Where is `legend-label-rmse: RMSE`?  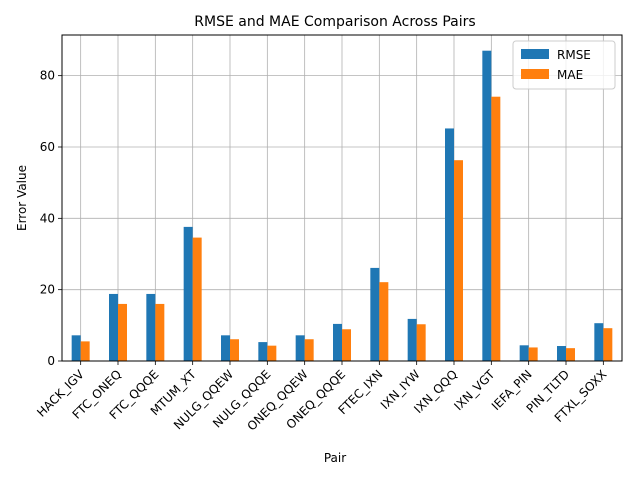 legend-label-rmse: RMSE is located at coordinates (574, 55).